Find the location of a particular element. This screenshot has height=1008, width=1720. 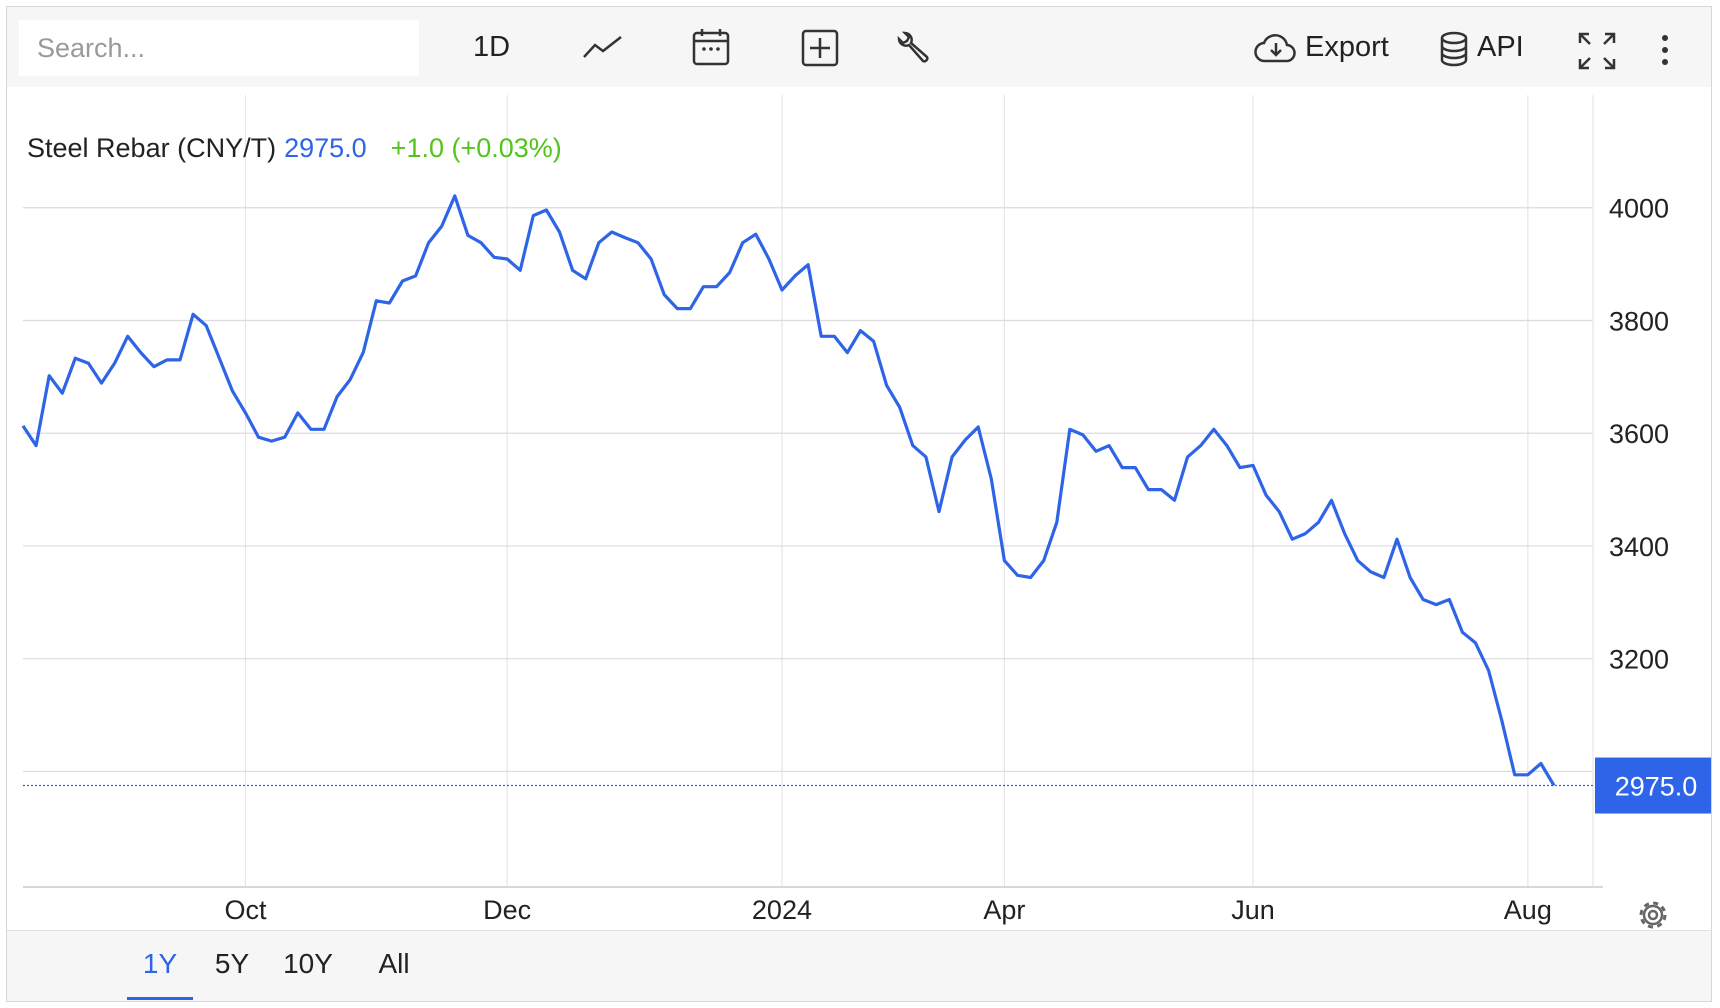

gear-body is located at coordinates (1653, 915).